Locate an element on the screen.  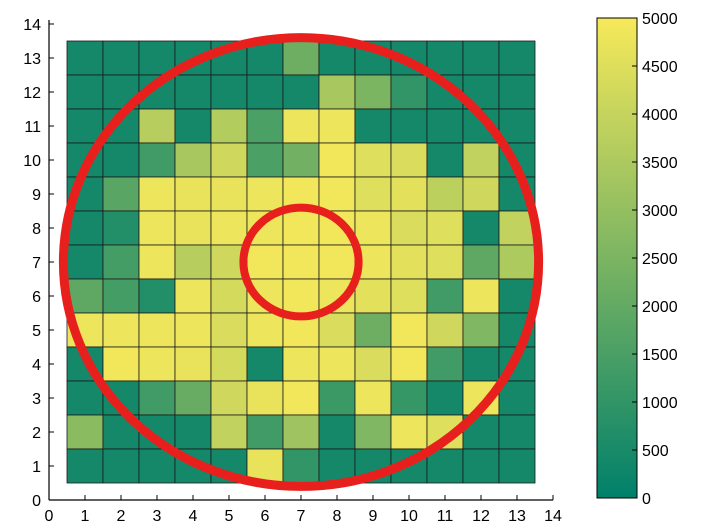
y-tick-label: 5 is located at coordinates (36, 331).